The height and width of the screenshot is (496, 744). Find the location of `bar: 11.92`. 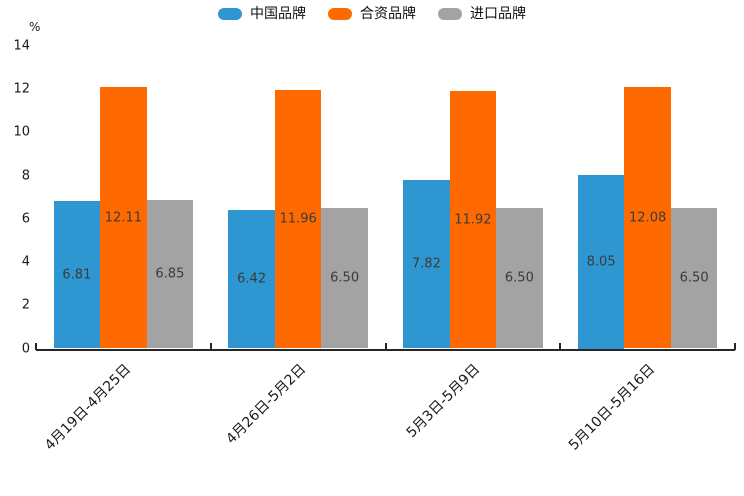

bar: 11.92 is located at coordinates (473, 219).